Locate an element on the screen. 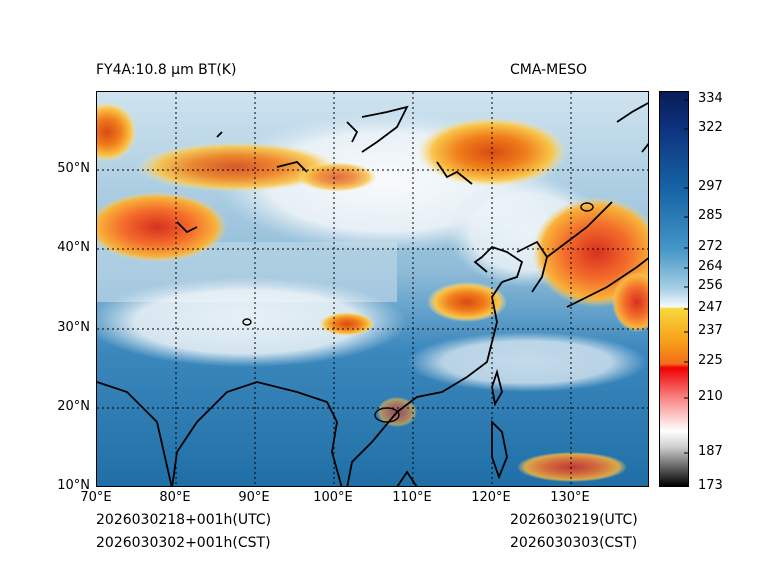 The width and height of the screenshot is (764, 573). lon-label-70e: 70°E is located at coordinates (96, 497).